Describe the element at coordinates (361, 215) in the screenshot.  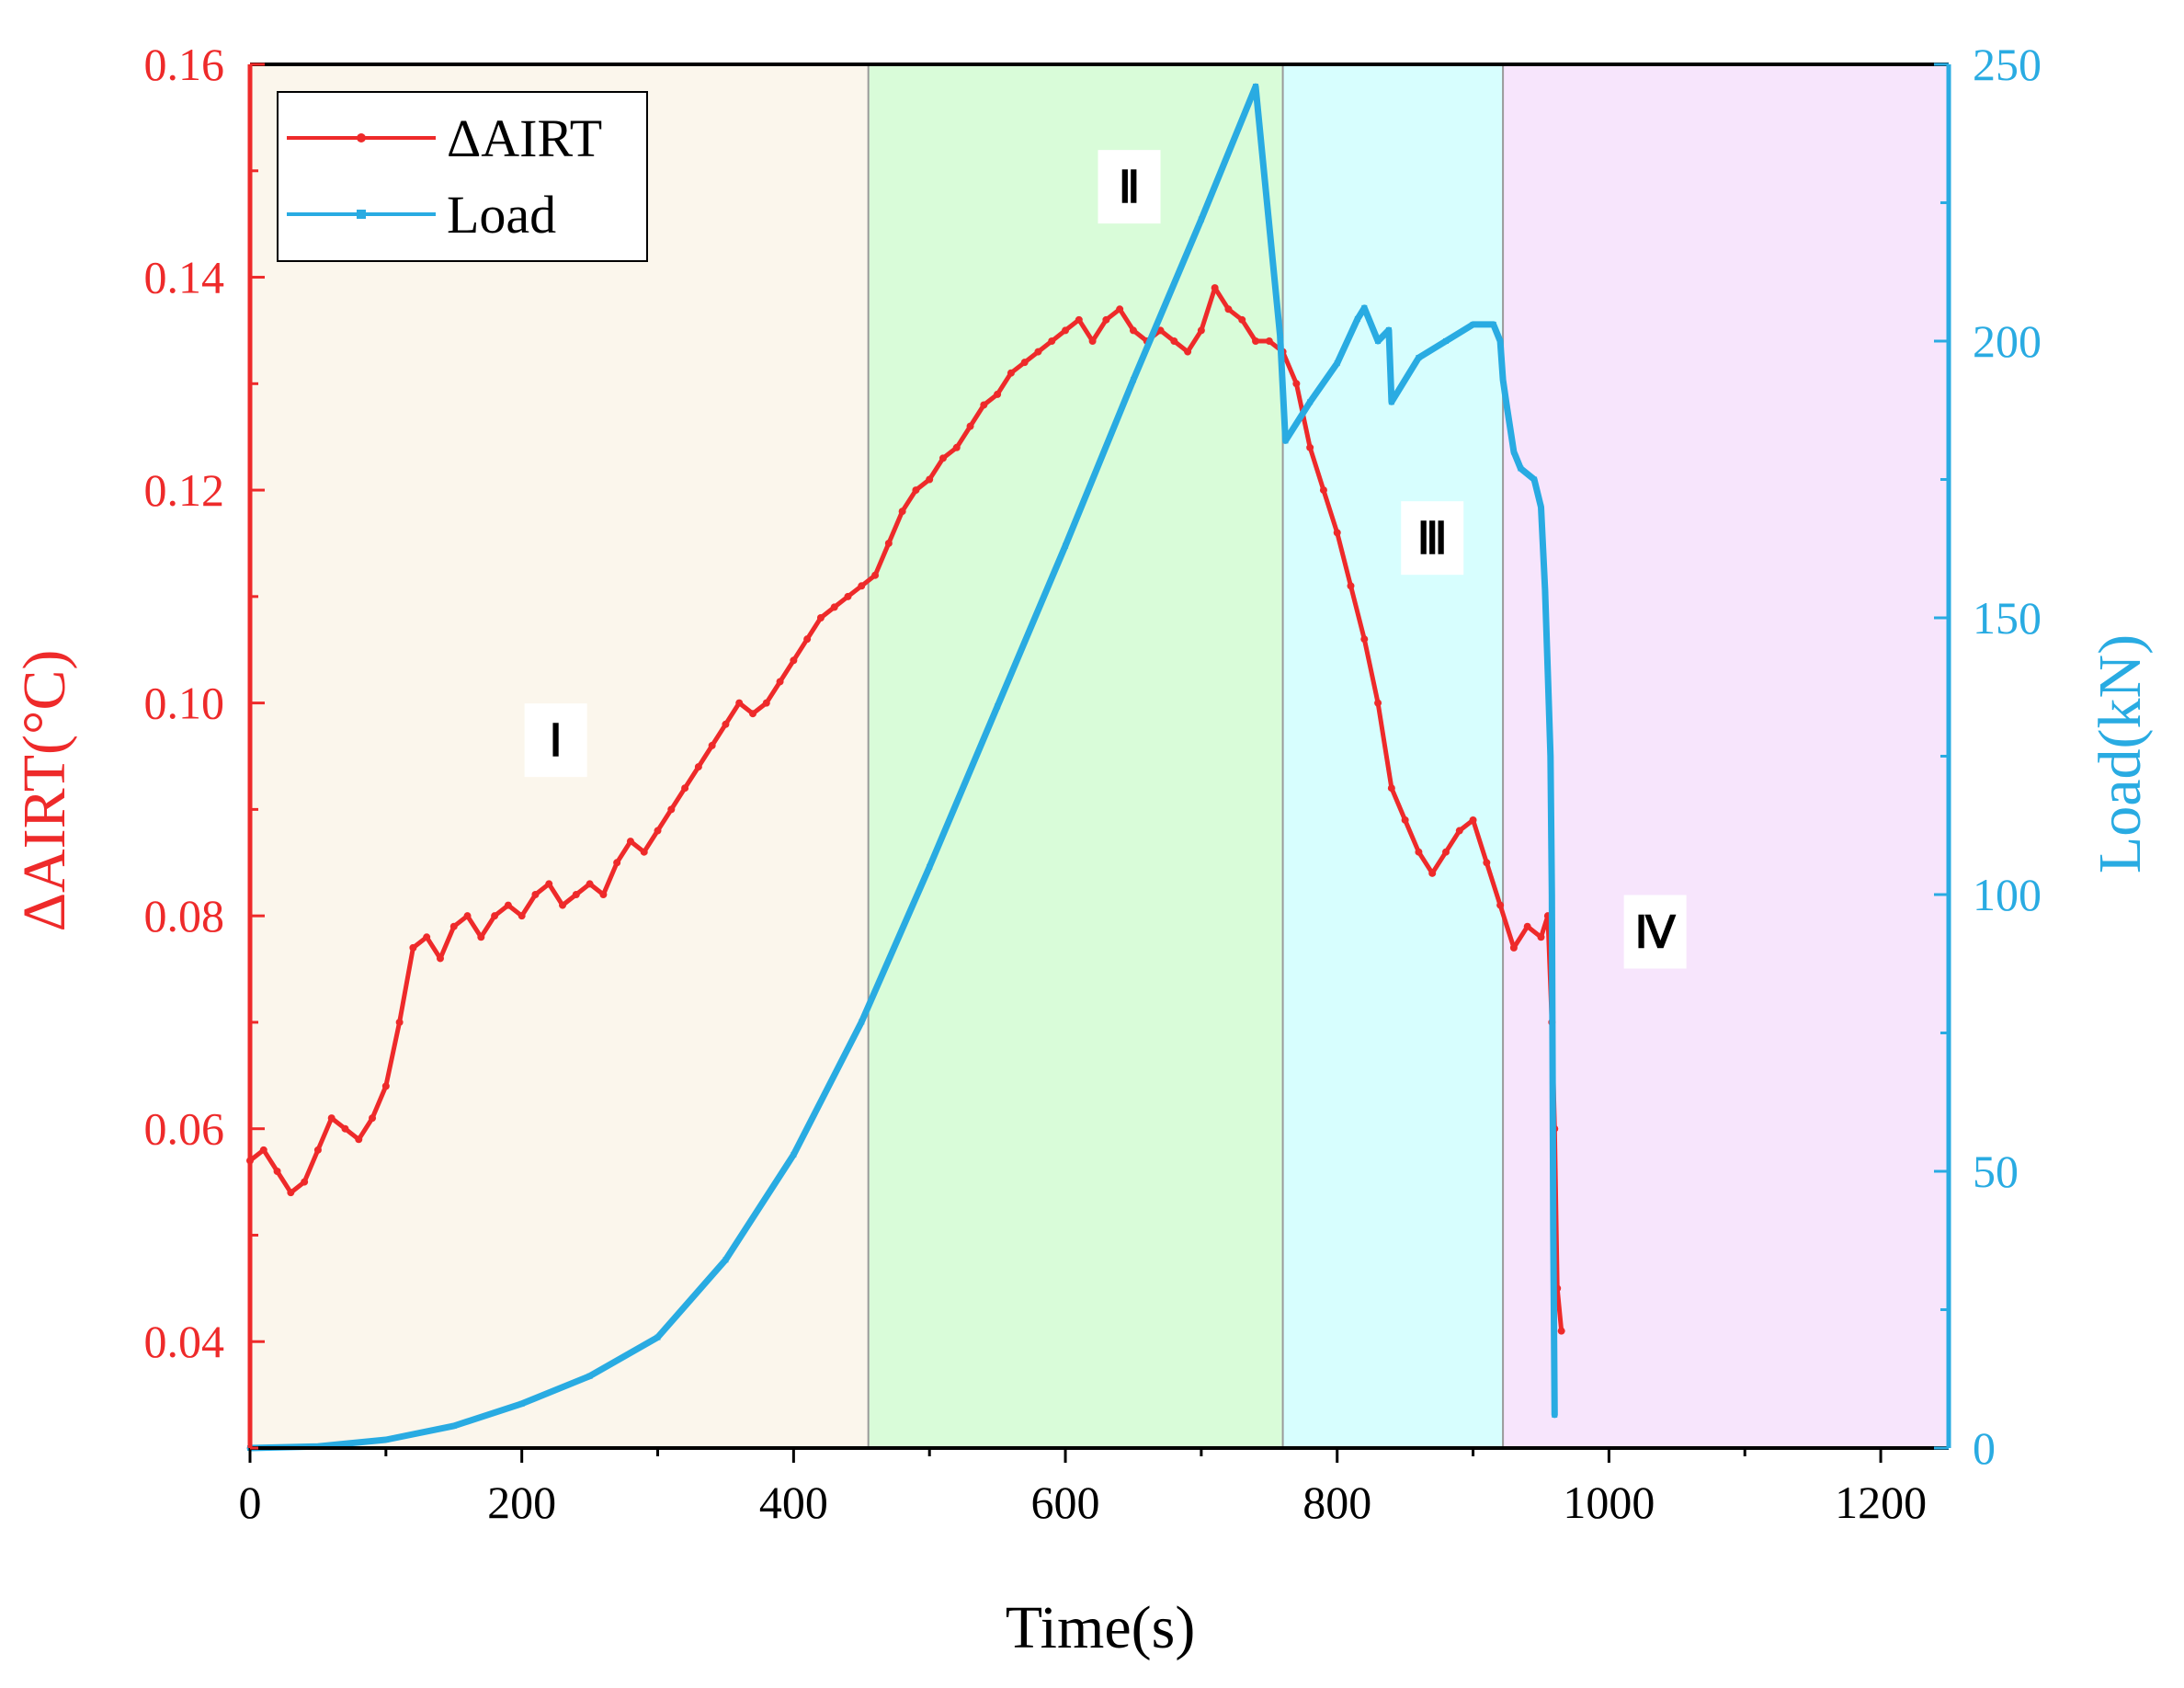
I see `legend-load-marker` at that location.